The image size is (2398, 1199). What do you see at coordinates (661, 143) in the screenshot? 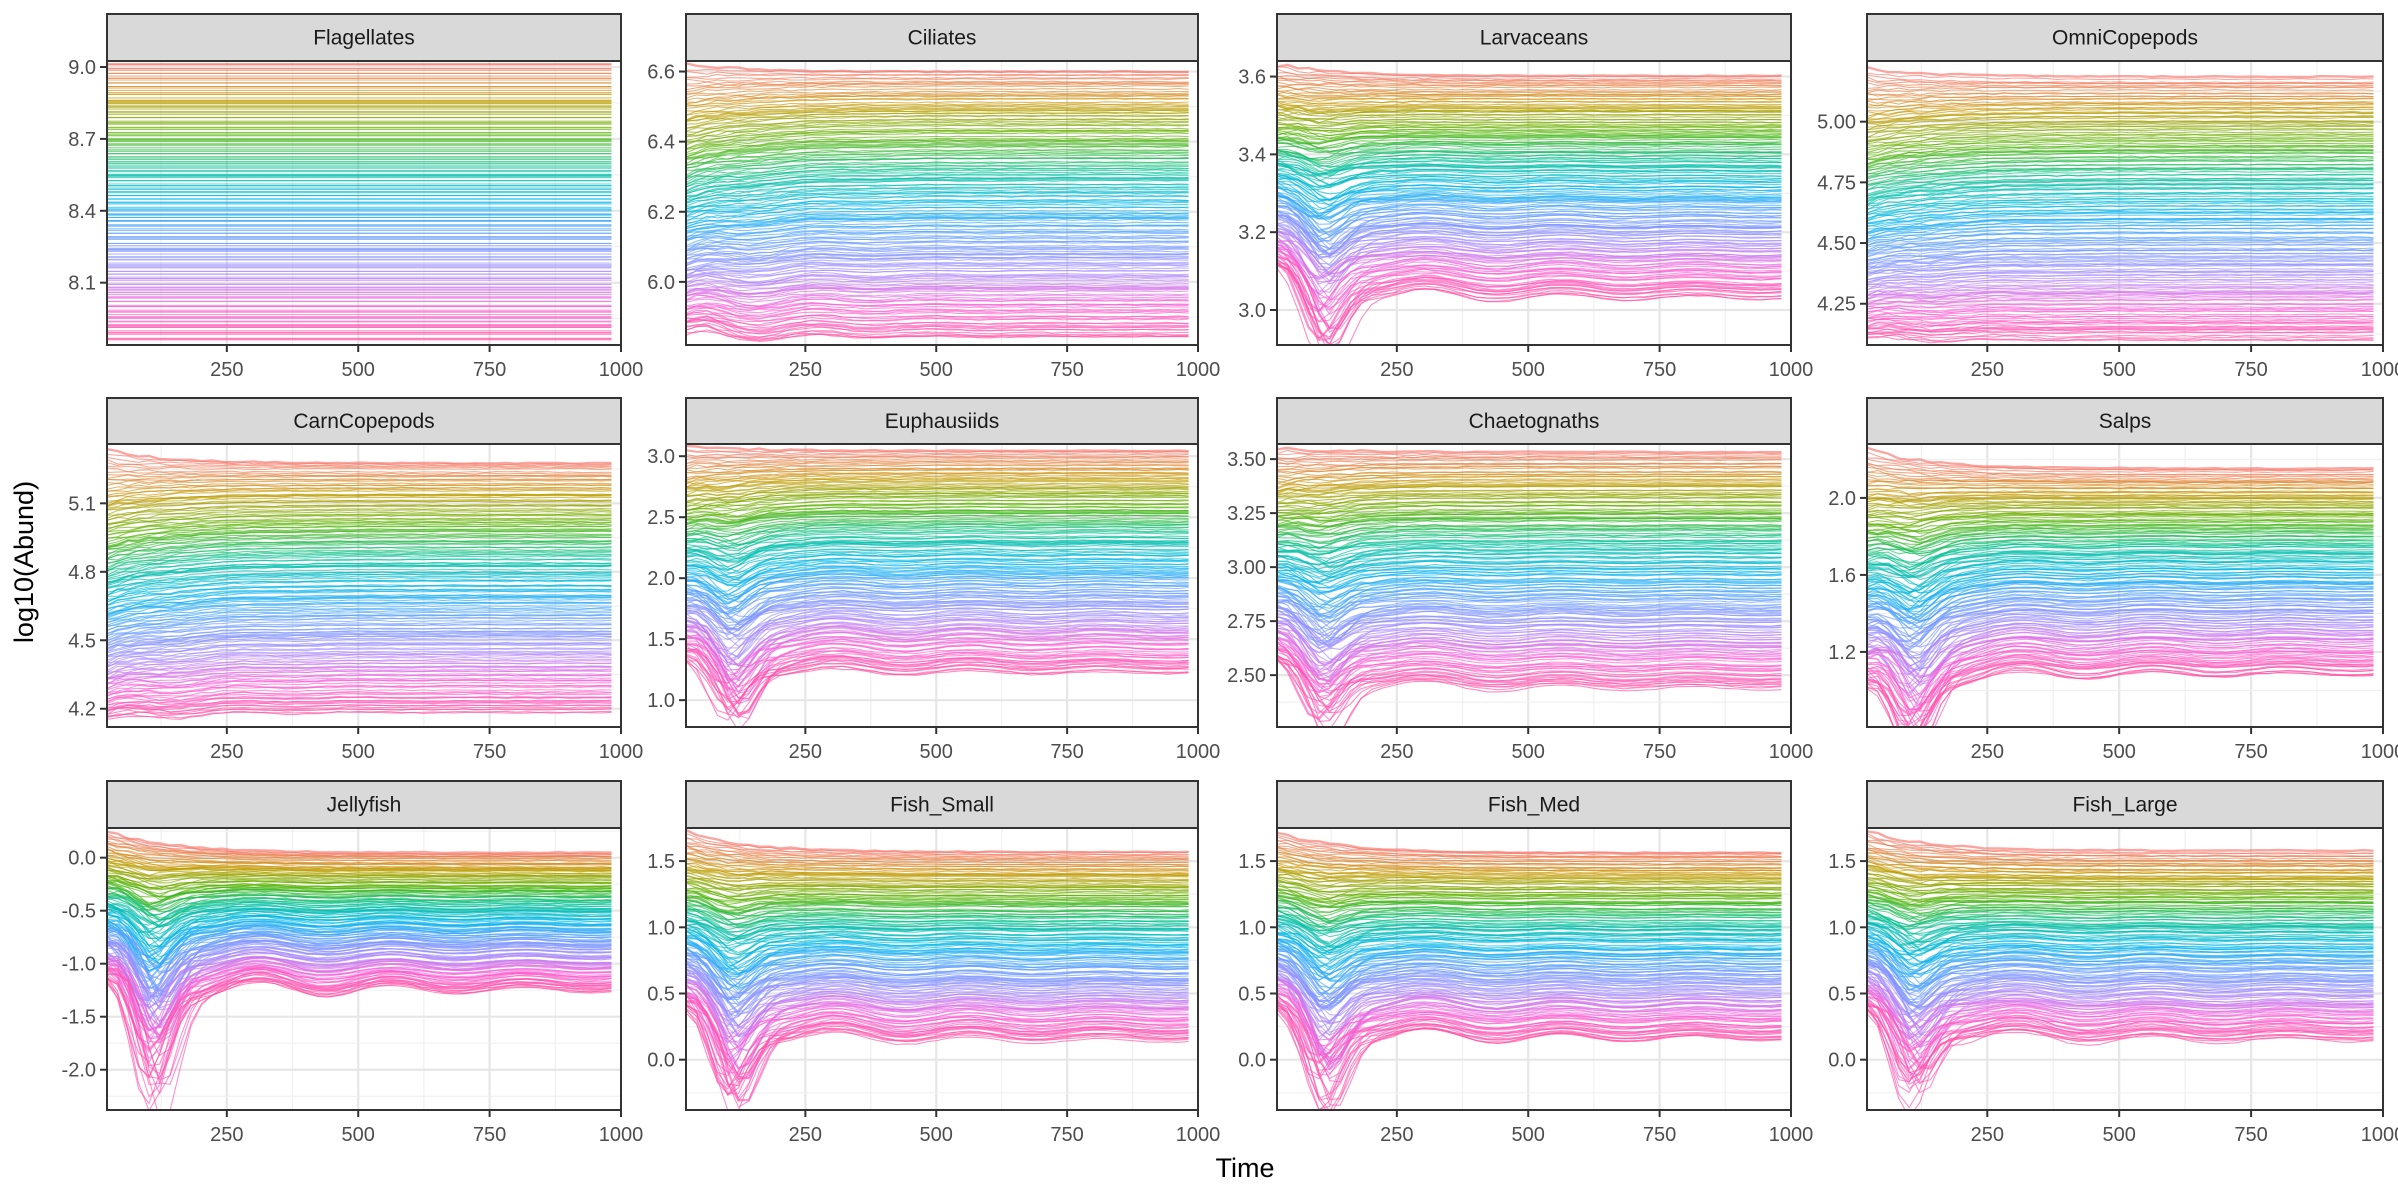
I see `y-tick-label: 6.4` at bounding box center [661, 143].